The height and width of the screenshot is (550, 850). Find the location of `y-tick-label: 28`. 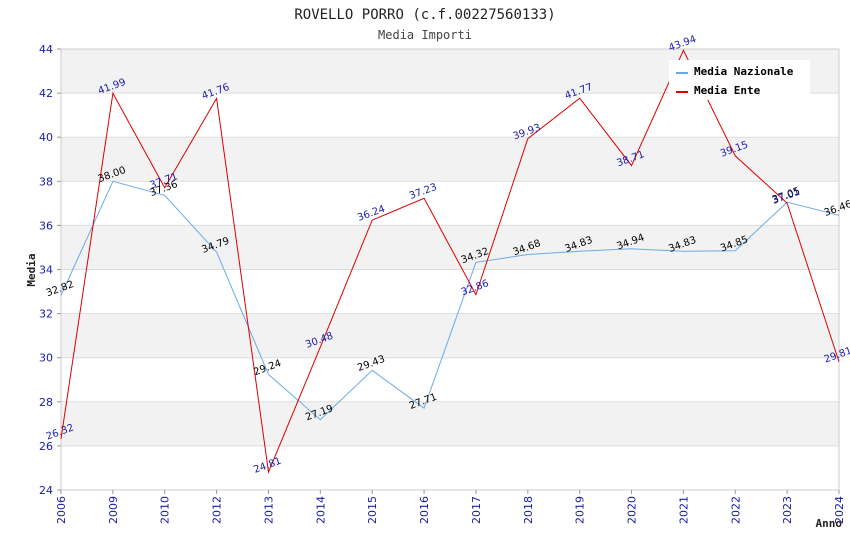

y-tick-label: 28 is located at coordinates (46, 402).